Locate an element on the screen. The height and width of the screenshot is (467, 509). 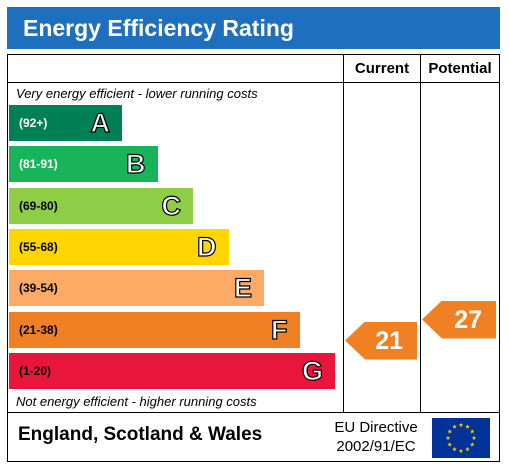
band-letter-a: A is located at coordinates (100, 122).